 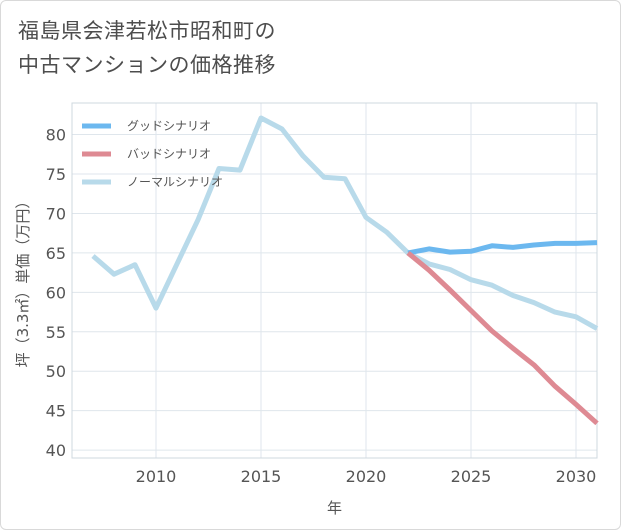 I want to click on x-tick-label: 2020, so click(x=366, y=476).